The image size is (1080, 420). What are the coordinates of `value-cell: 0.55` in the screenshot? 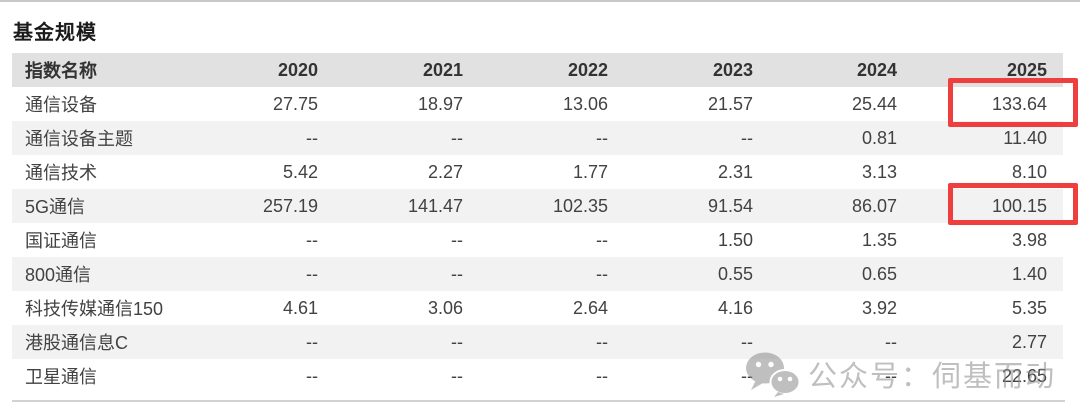 It's located at (696, 274).